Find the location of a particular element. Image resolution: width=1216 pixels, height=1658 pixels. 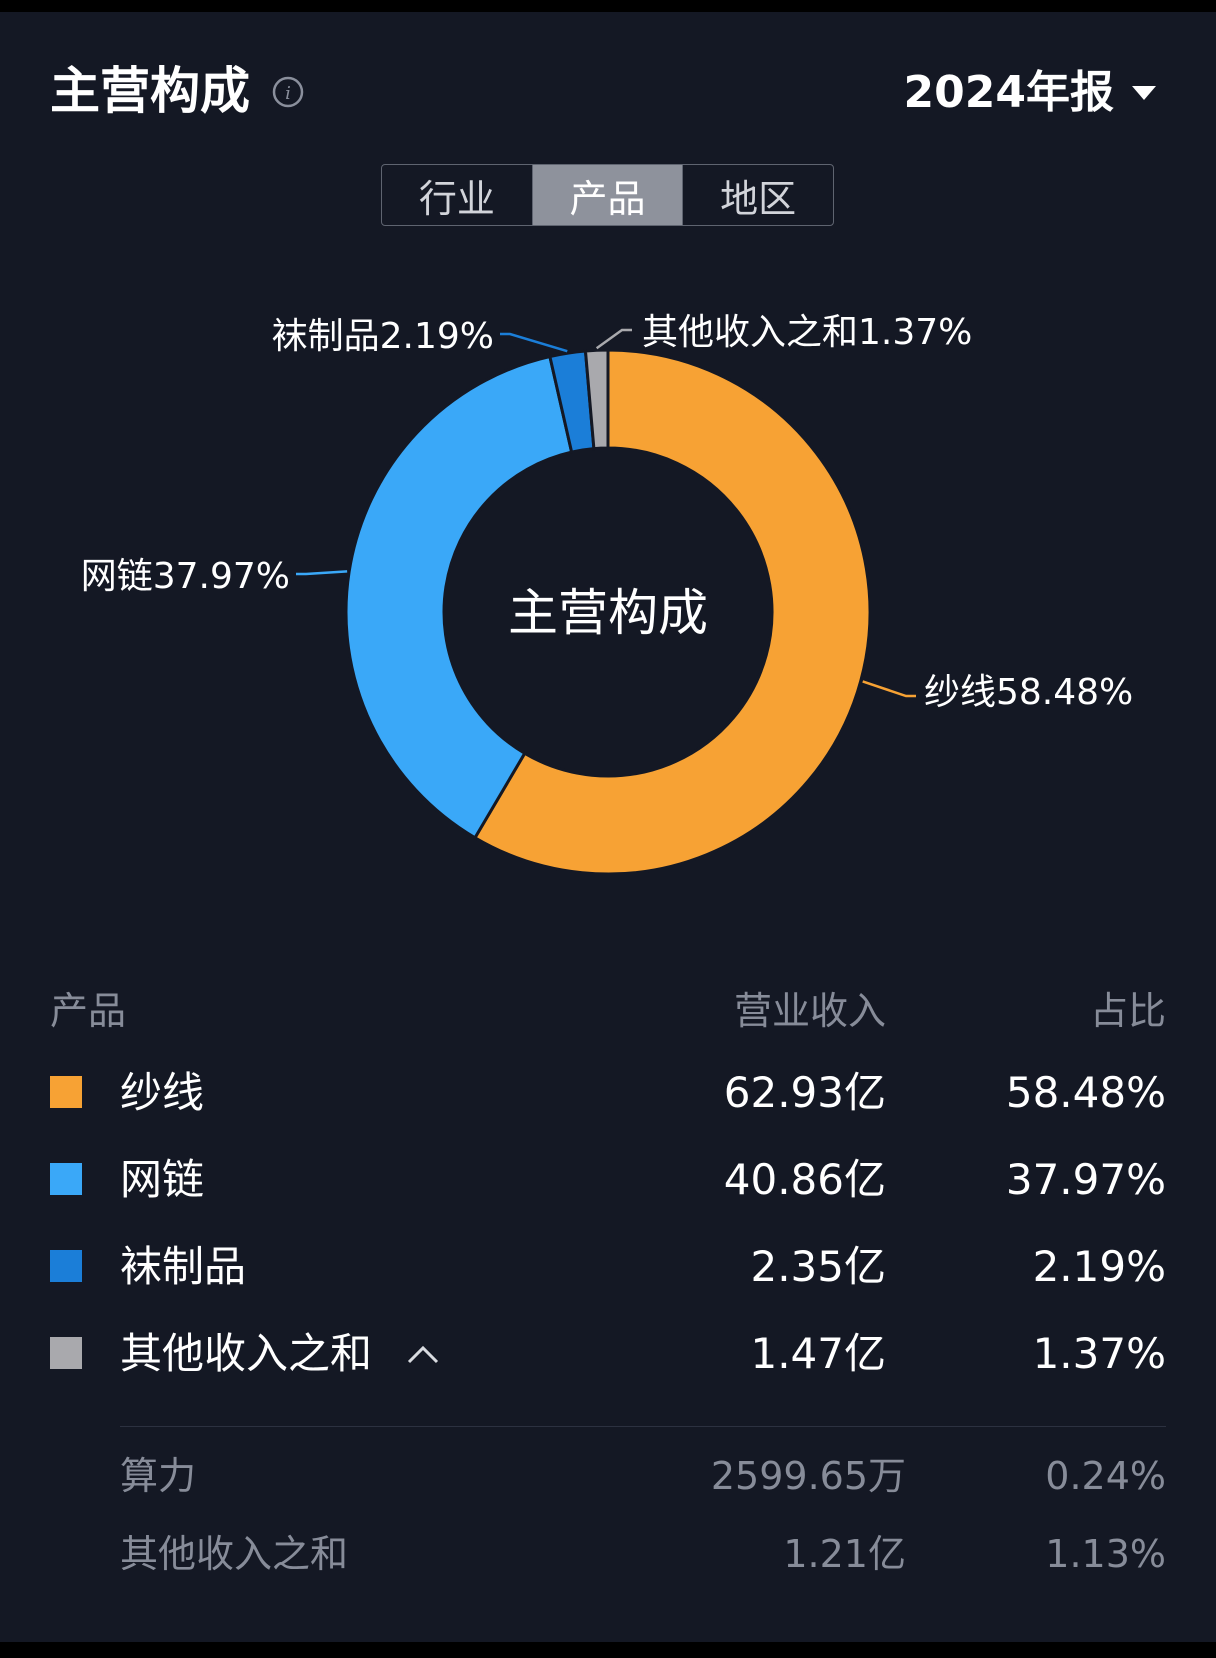

leader-line-socks is located at coordinates (534, 342).